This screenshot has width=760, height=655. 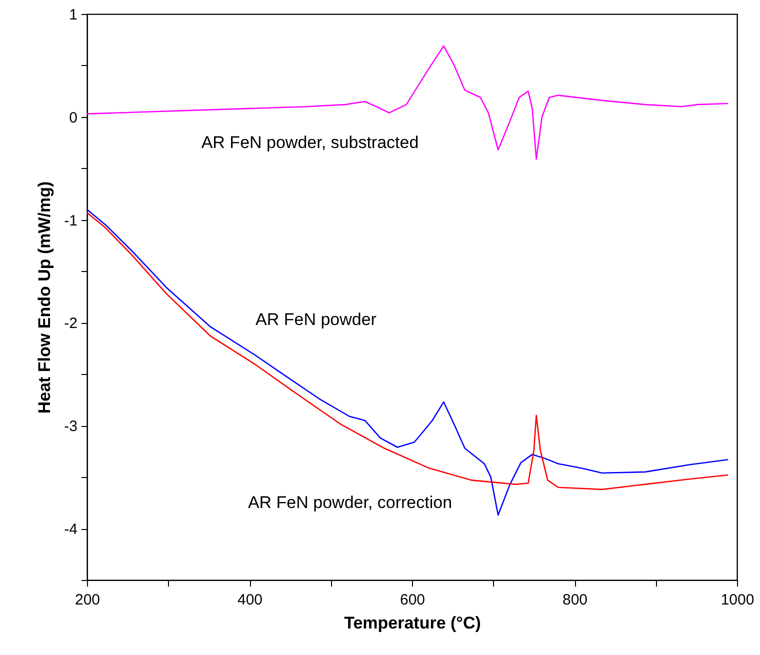 What do you see at coordinates (413, 600) in the screenshot?
I see `x-tick-label: 600` at bounding box center [413, 600].